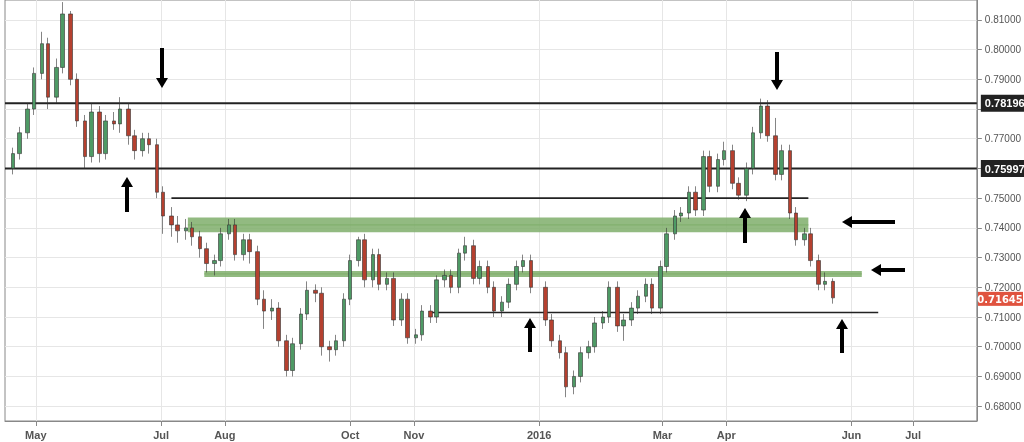 The width and height of the screenshot is (1024, 442). Describe the element at coordinates (1003, 139) in the screenshot. I see `y-tick-label: 0.77000` at that location.